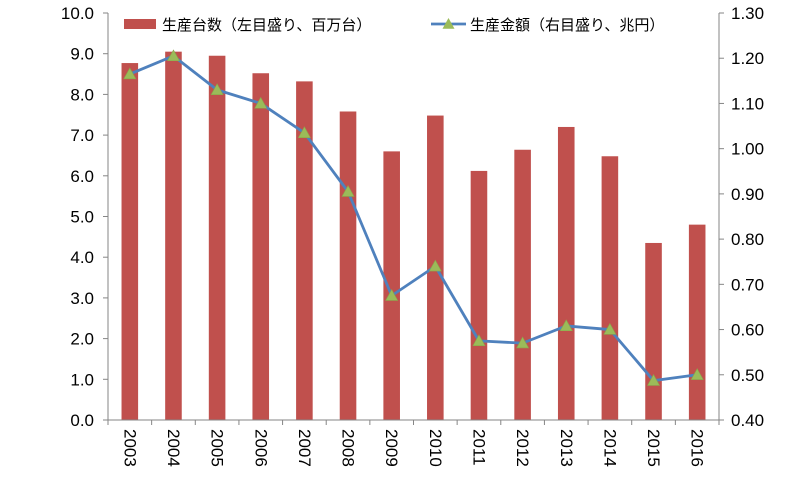 Image resolution: width=802 pixels, height=504 pixels. What do you see at coordinates (448, 23) in the screenshot?
I see `legend-marker-line` at bounding box center [448, 23].